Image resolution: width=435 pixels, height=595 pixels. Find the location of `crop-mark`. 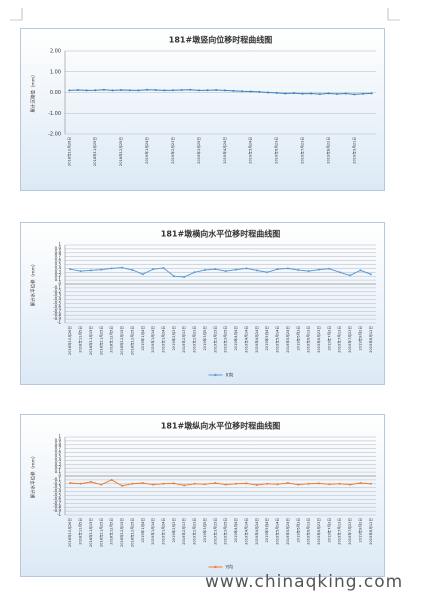

crop-mark is located at coordinates (205, 14).